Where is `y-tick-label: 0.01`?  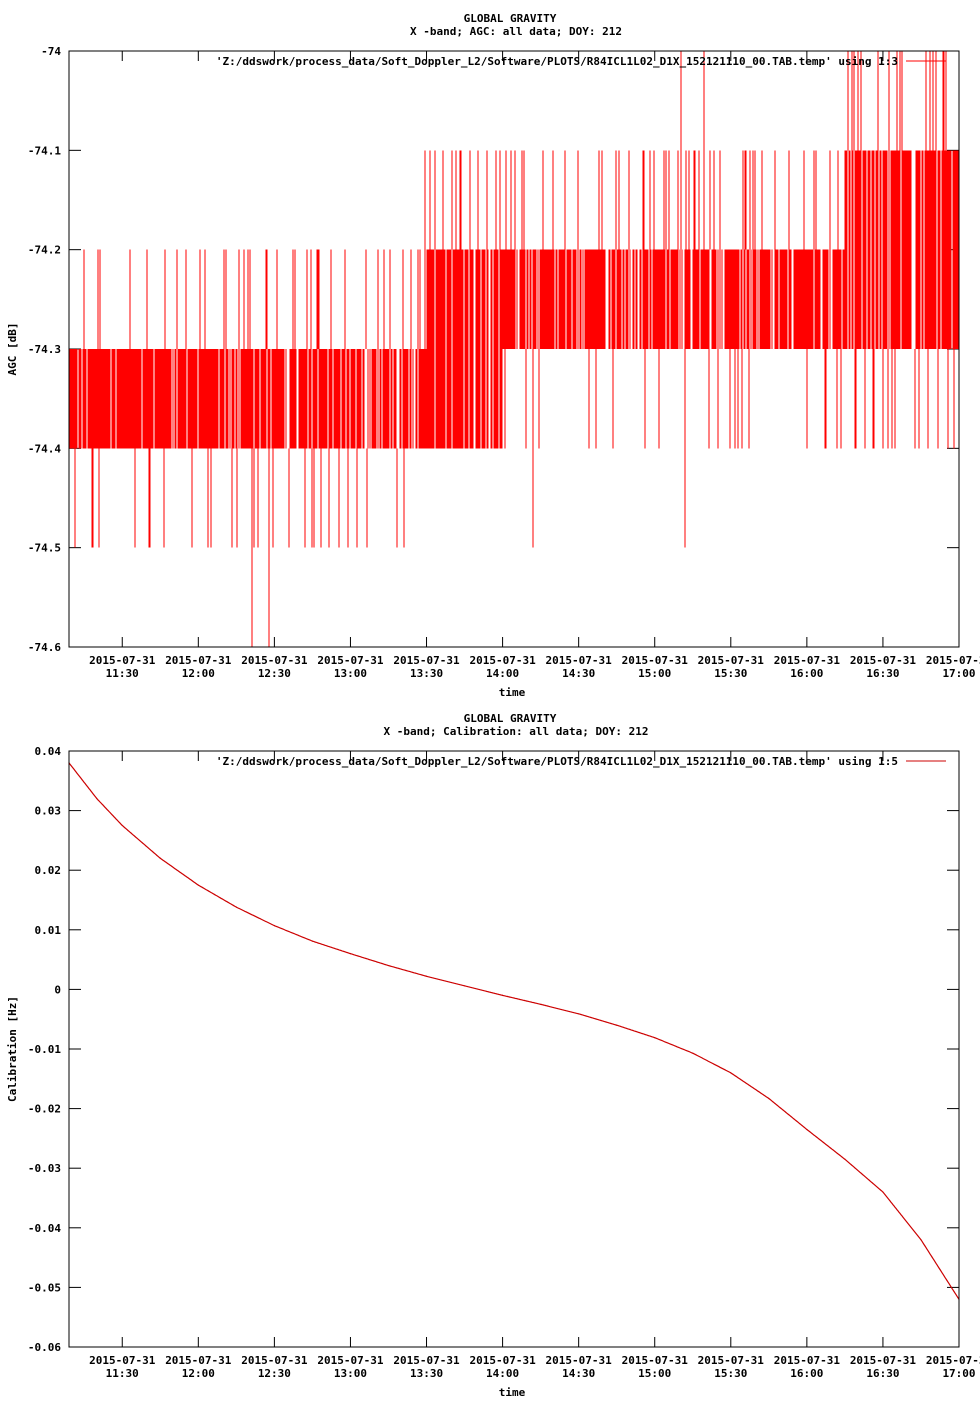
y-tick-label: 0.01 is located at coordinates (48, 930).